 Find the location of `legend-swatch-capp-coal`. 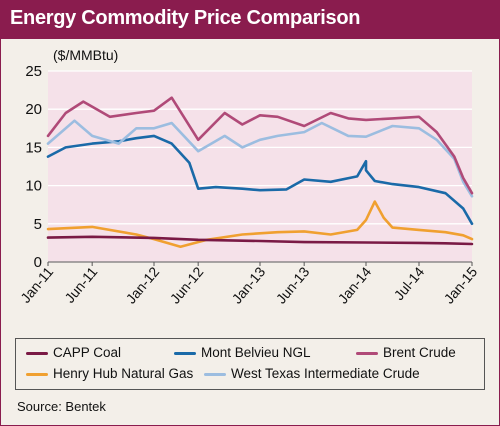

legend-swatch-capp-coal is located at coordinates (37, 353).